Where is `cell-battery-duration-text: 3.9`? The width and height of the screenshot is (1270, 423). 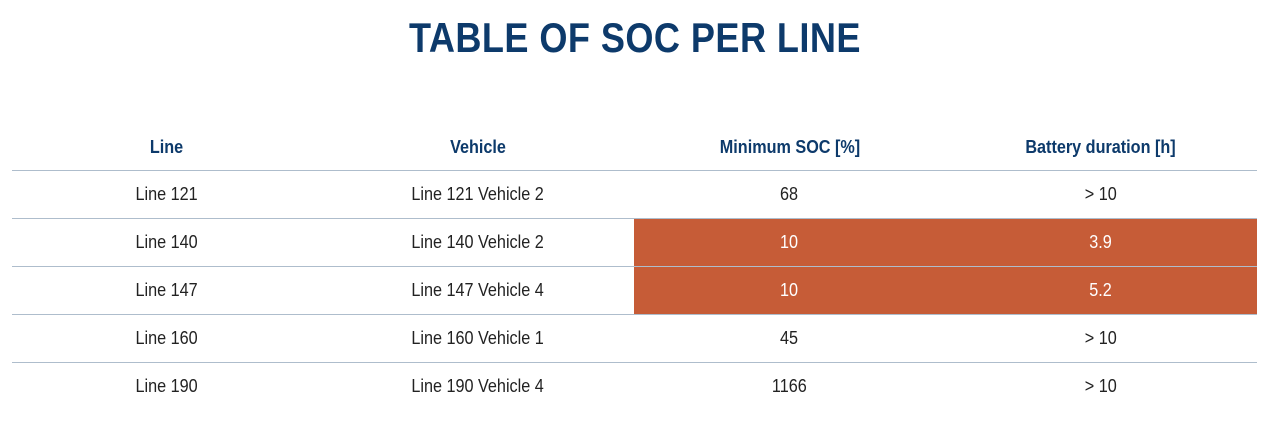
cell-battery-duration-text: 3.9 is located at coordinates (1101, 242).